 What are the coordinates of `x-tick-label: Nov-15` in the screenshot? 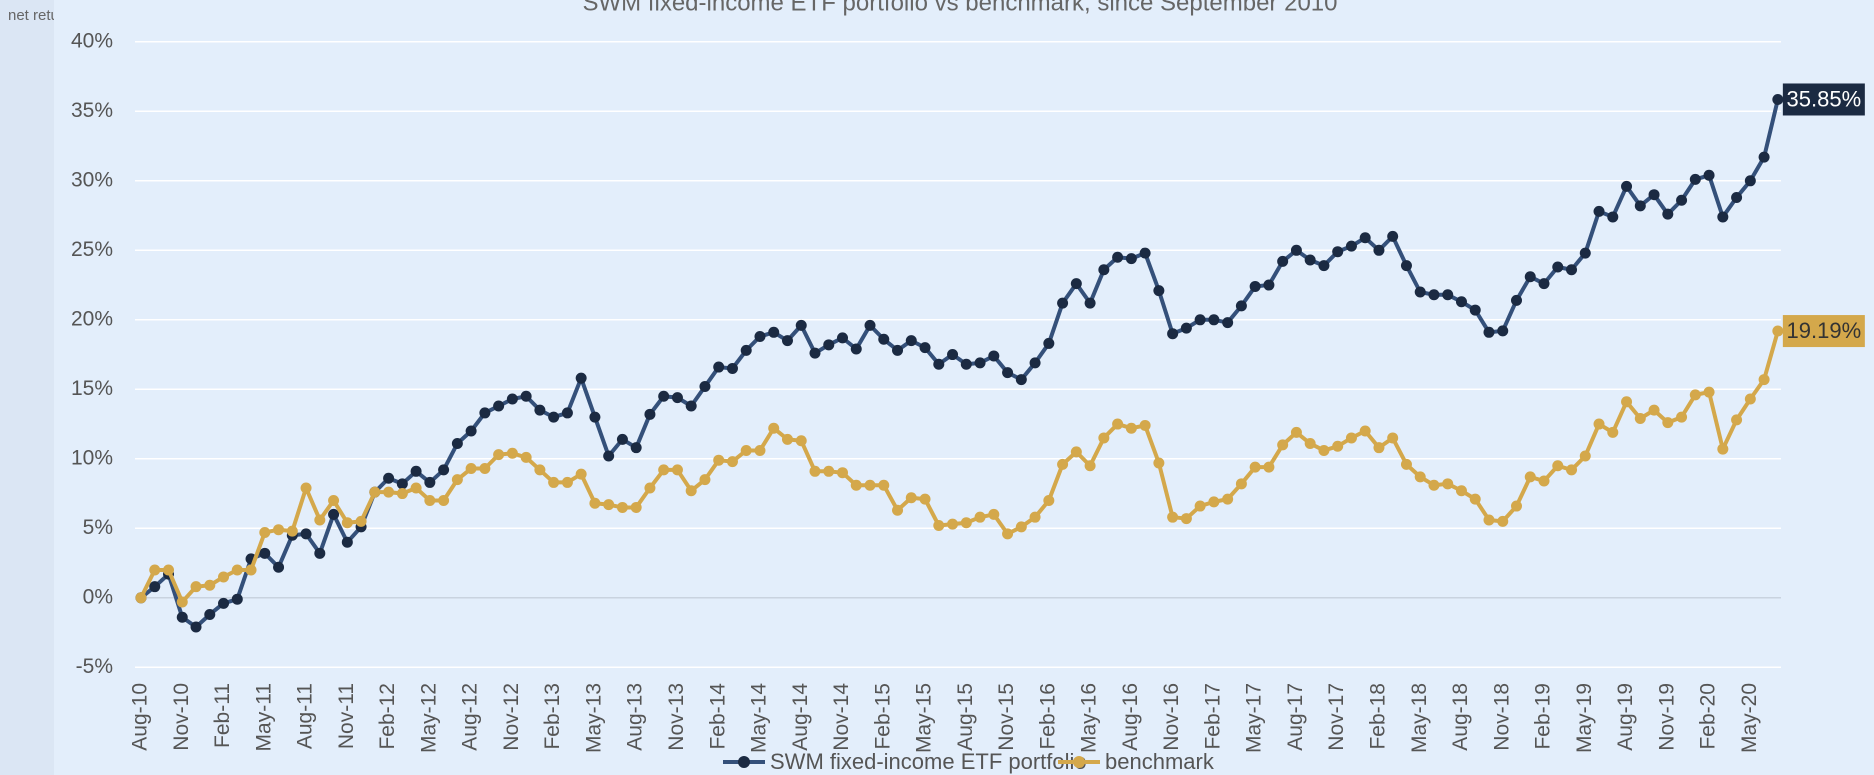 It's located at (1006, 717).